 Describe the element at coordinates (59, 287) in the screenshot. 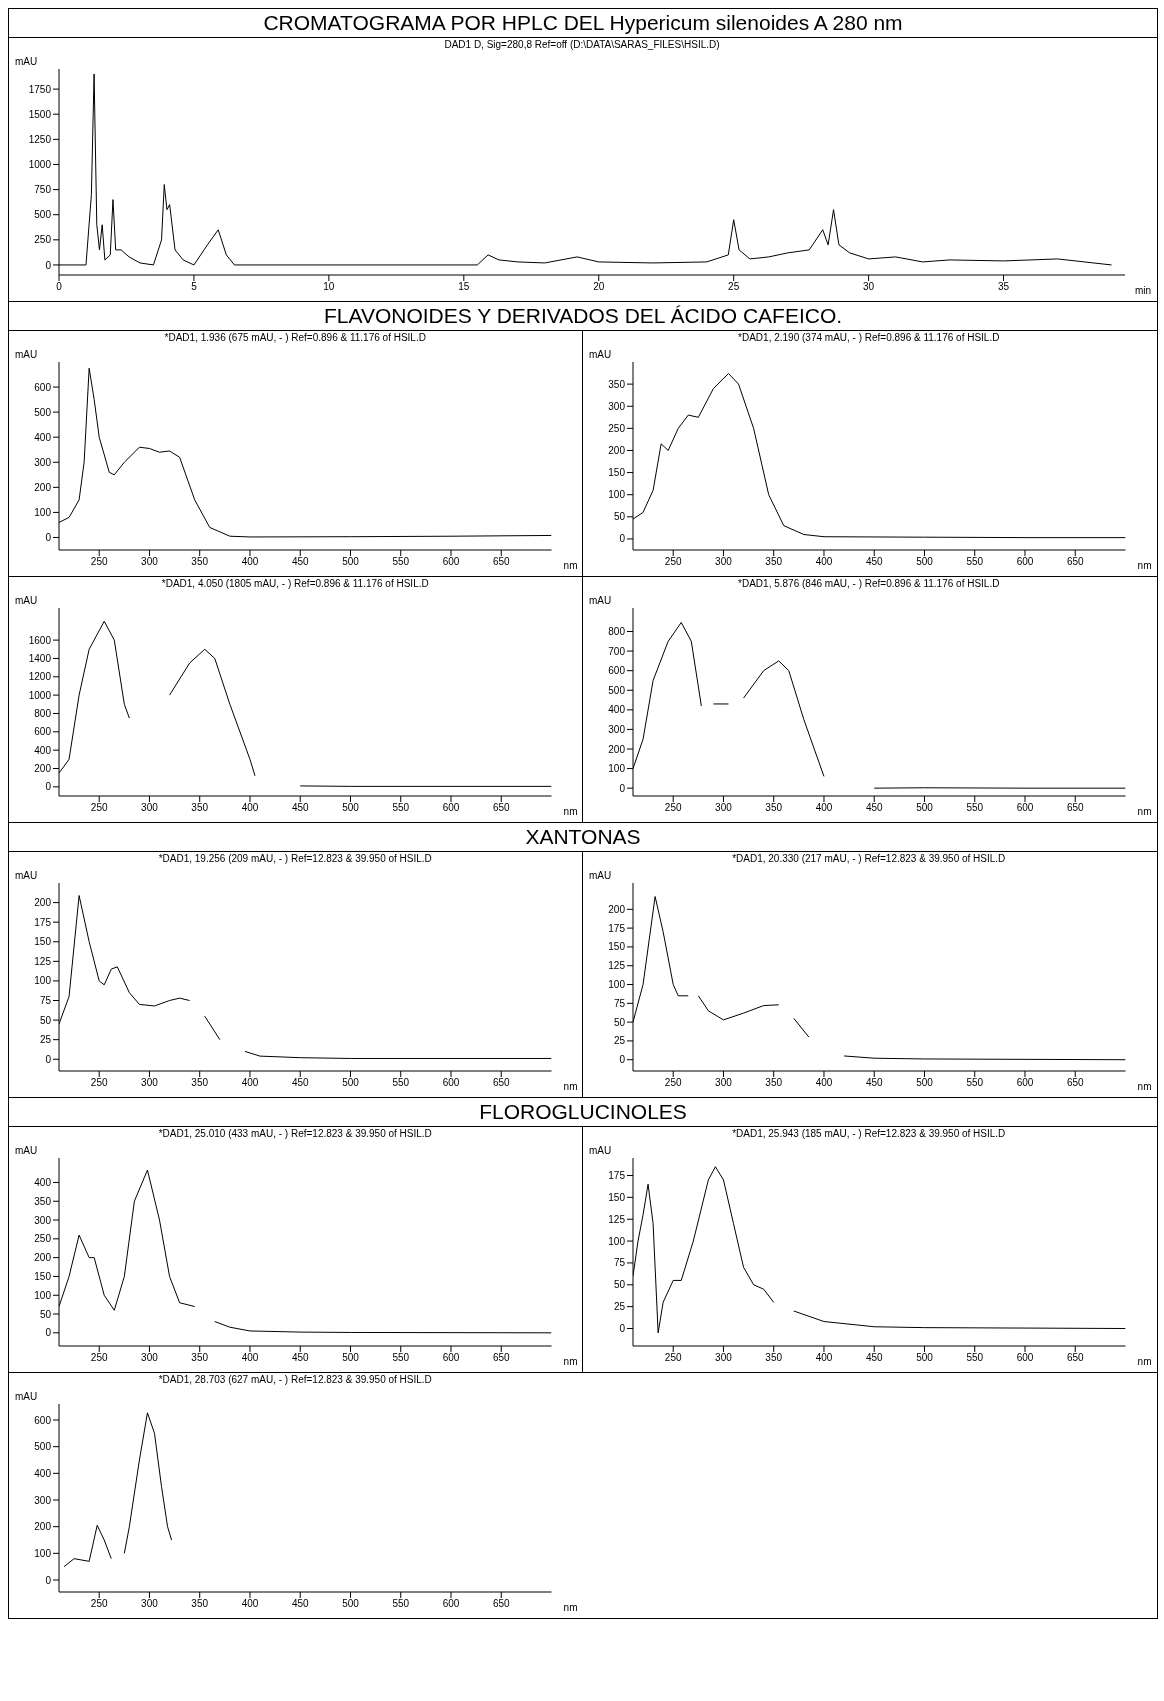

I see `x-tick-label: 0` at that location.